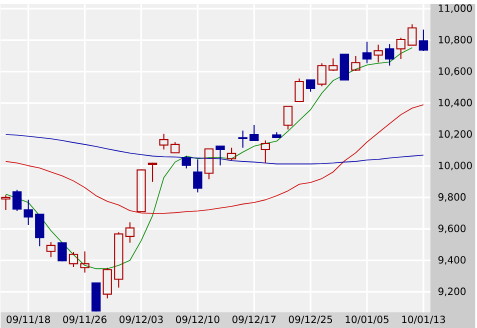 This screenshot has height=328, width=477. Describe the element at coordinates (28, 319) in the screenshot. I see `x-tick-label: 09/11/18` at that location.